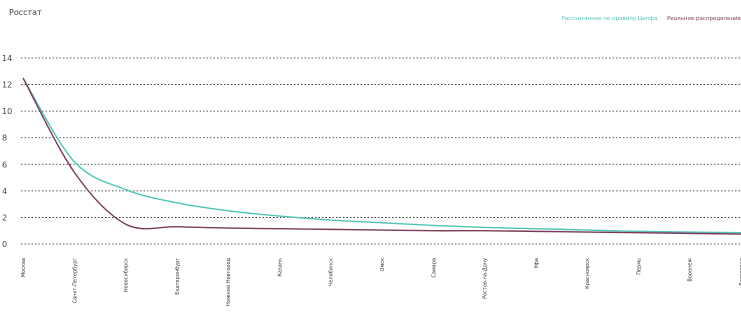 The image size is (741, 320). What do you see at coordinates (691, 270) in the screenshot?
I see `x-tick-label: Воронеж` at bounding box center [691, 270].